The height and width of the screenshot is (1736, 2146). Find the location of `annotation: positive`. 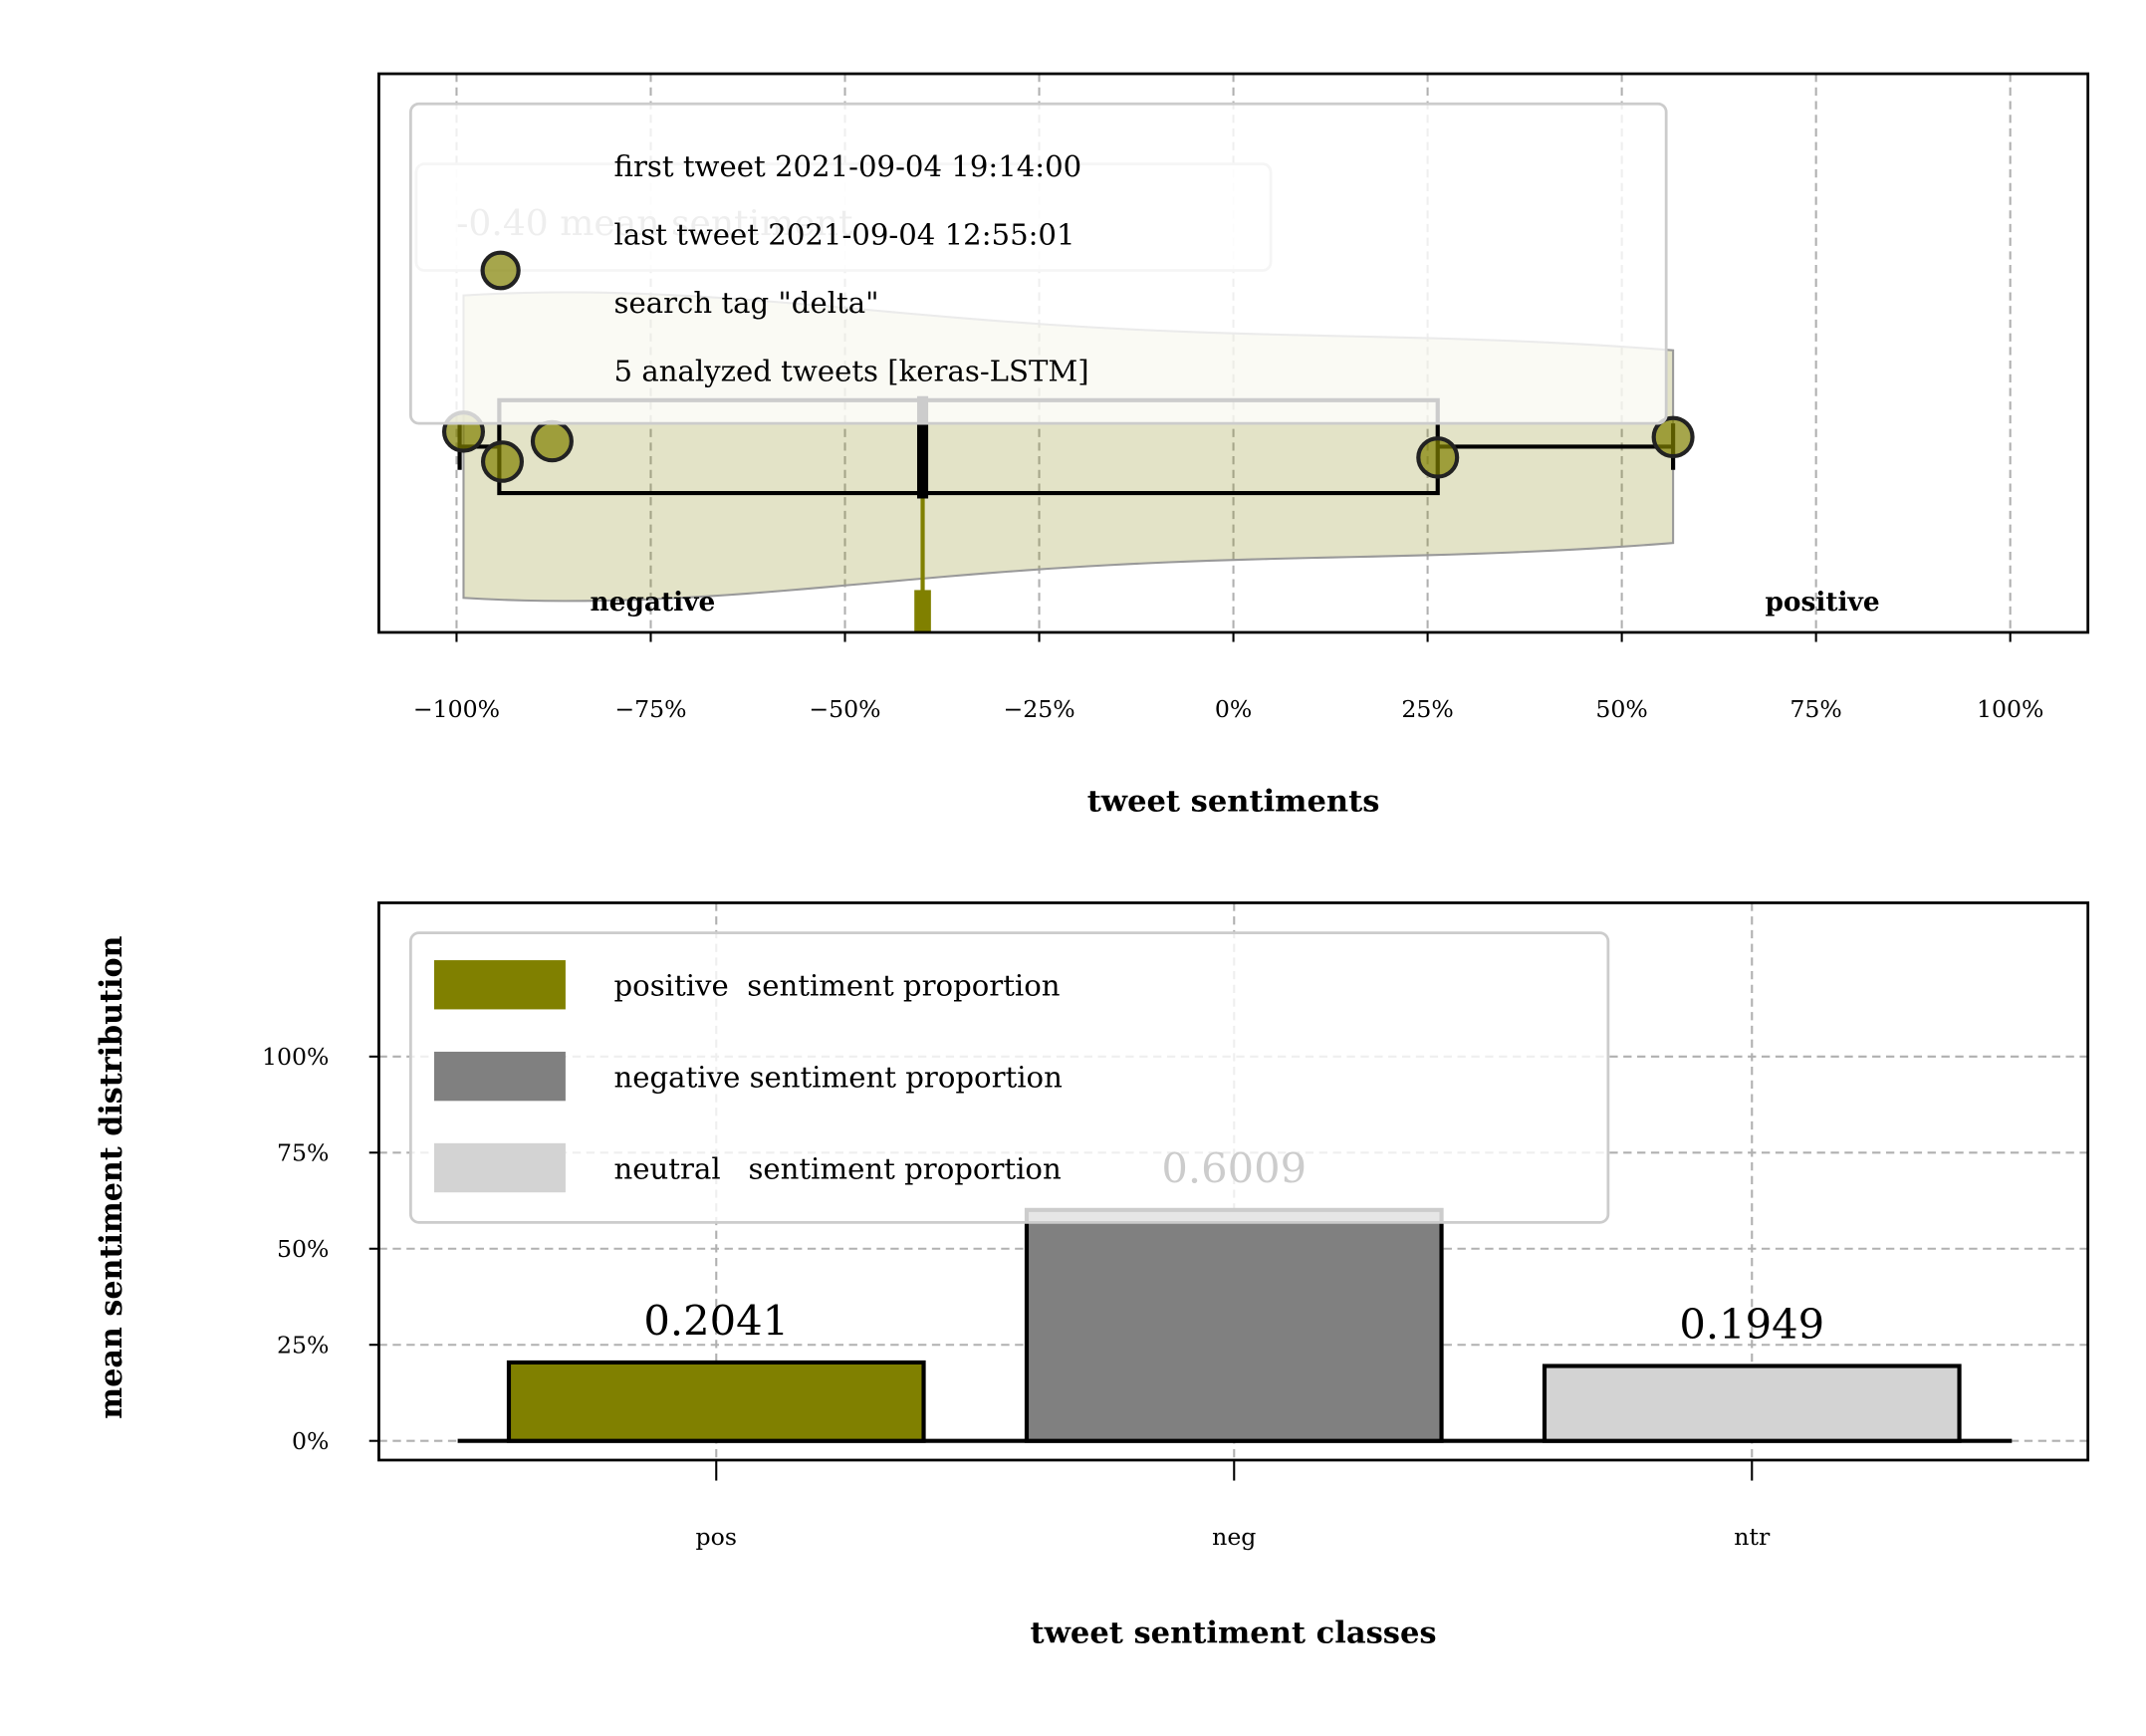

annotation: positive is located at coordinates (1822, 603).